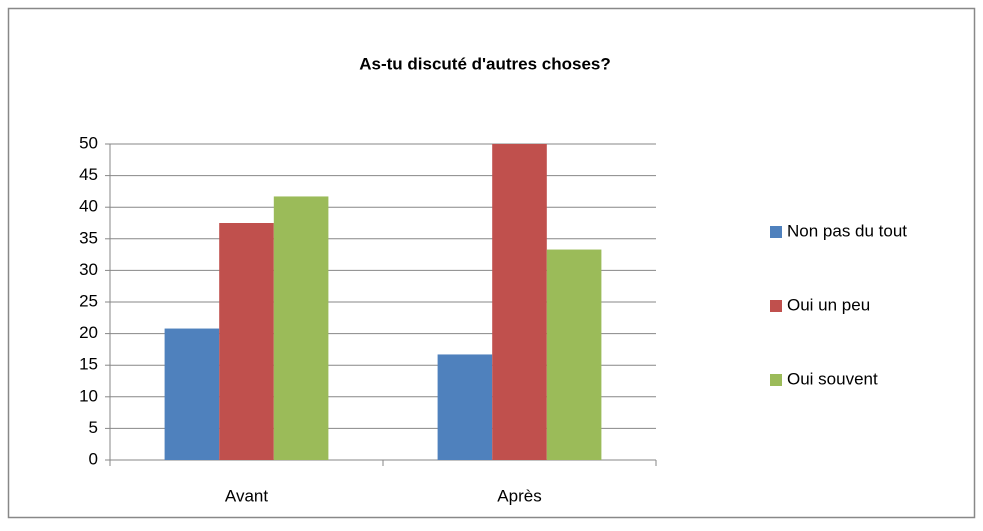  I want to click on legend-label: Oui un peu, so click(828, 304).